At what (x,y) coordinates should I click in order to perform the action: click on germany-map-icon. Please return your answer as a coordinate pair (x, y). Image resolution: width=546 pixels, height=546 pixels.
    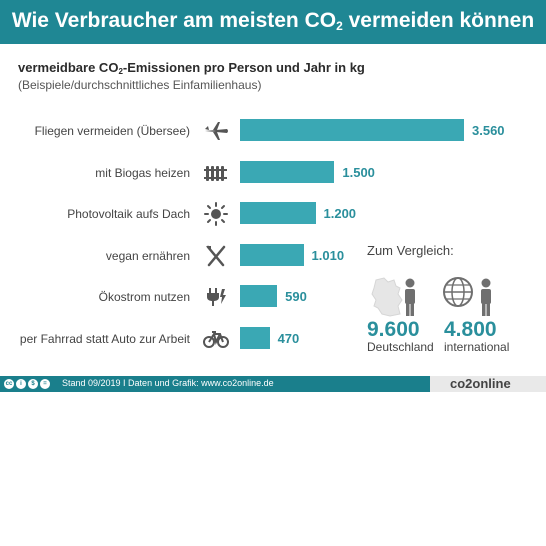
    Looking at the image, I should click on (393, 297).